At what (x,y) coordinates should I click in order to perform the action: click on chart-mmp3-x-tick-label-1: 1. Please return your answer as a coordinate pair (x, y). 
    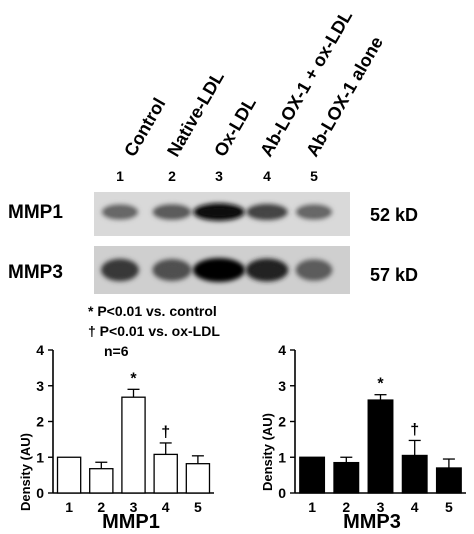
    Looking at the image, I should click on (312, 507).